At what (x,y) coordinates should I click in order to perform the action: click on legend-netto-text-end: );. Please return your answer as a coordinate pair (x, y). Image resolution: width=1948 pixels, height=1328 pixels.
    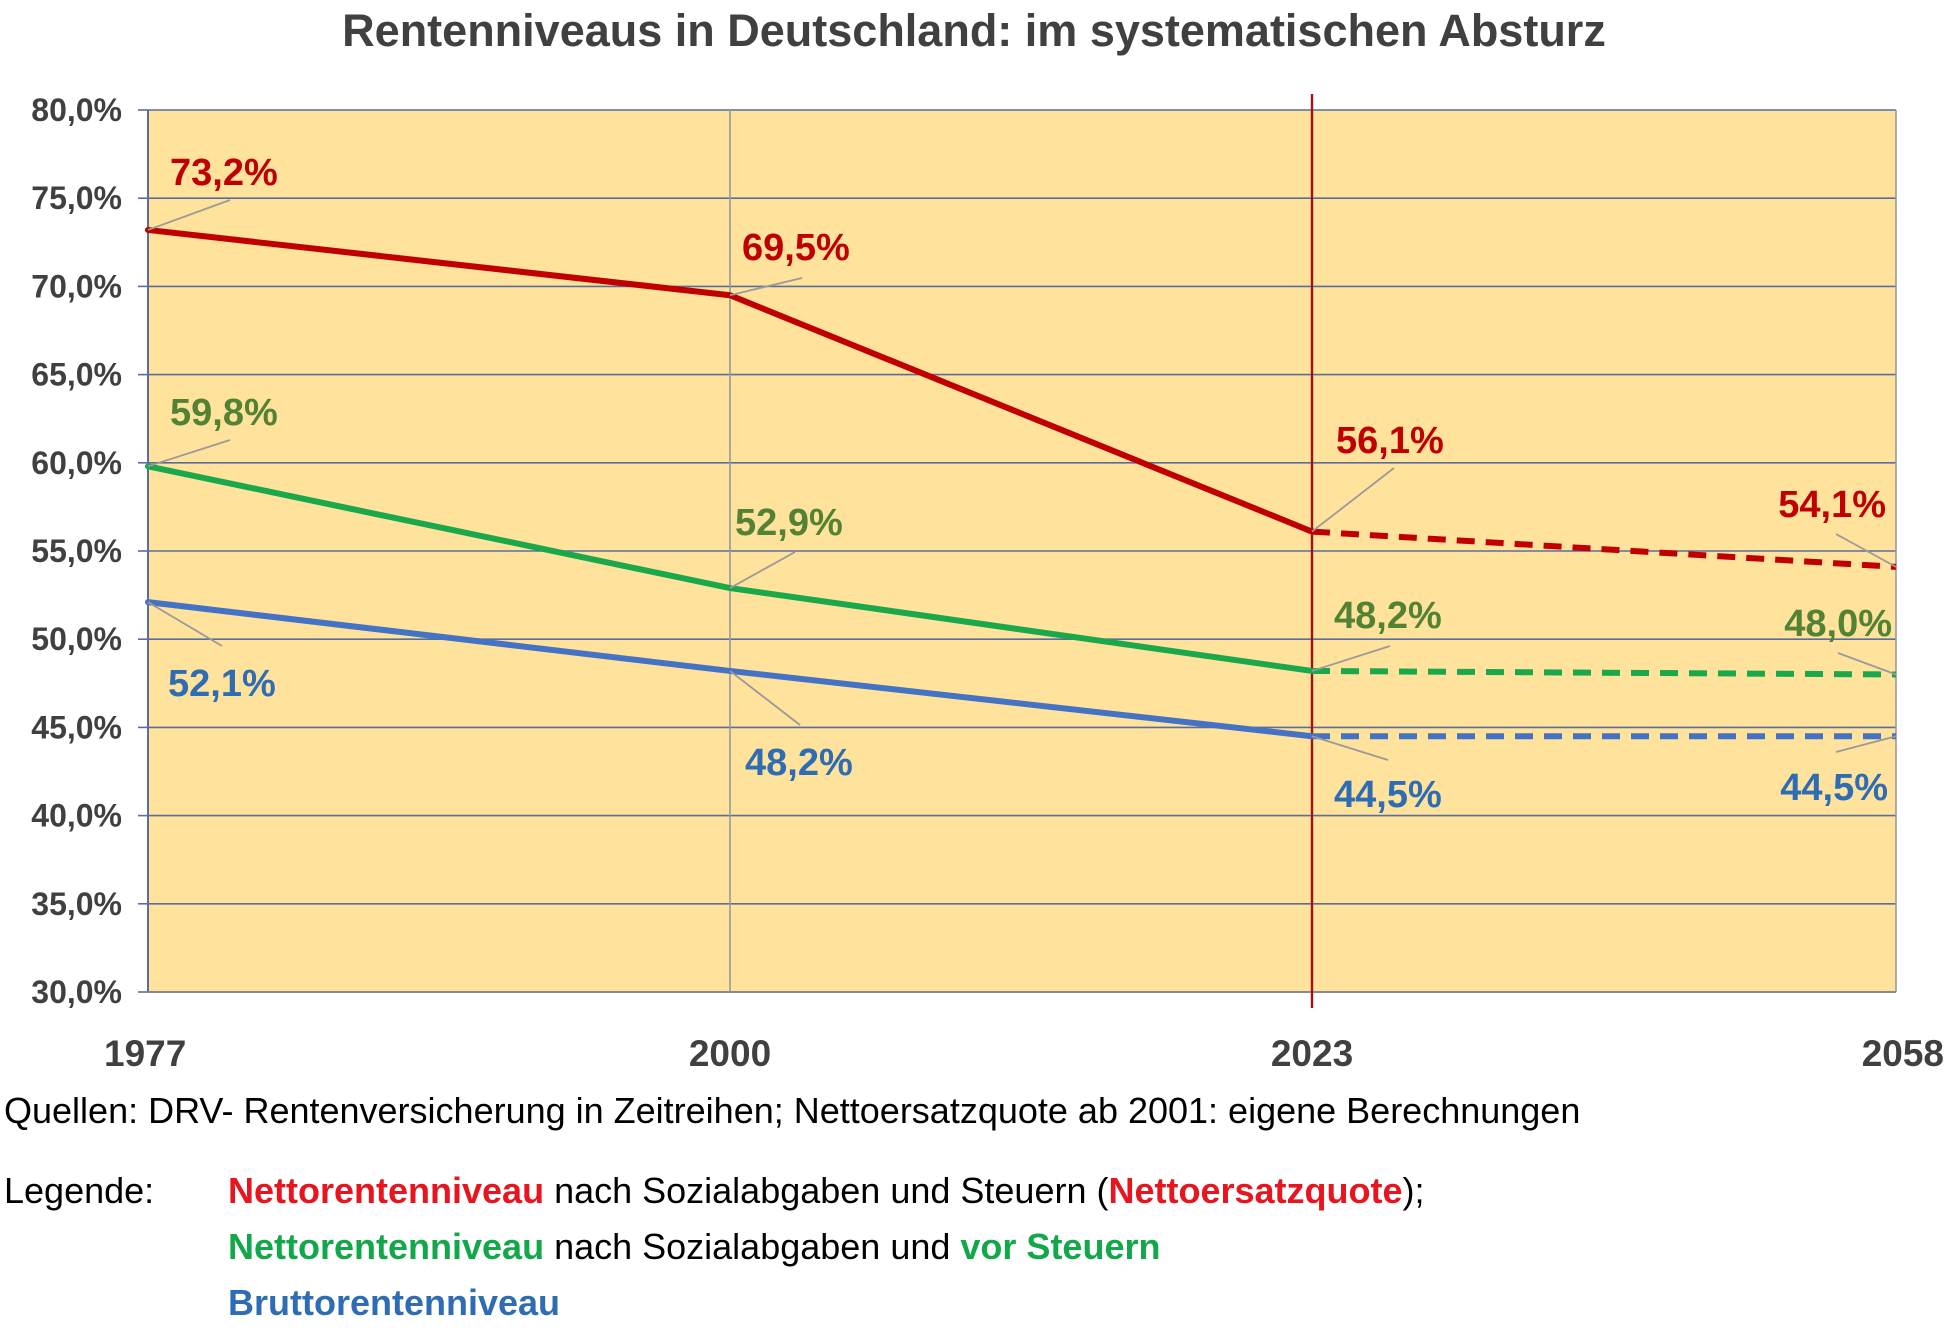
    Looking at the image, I should click on (1413, 1190).